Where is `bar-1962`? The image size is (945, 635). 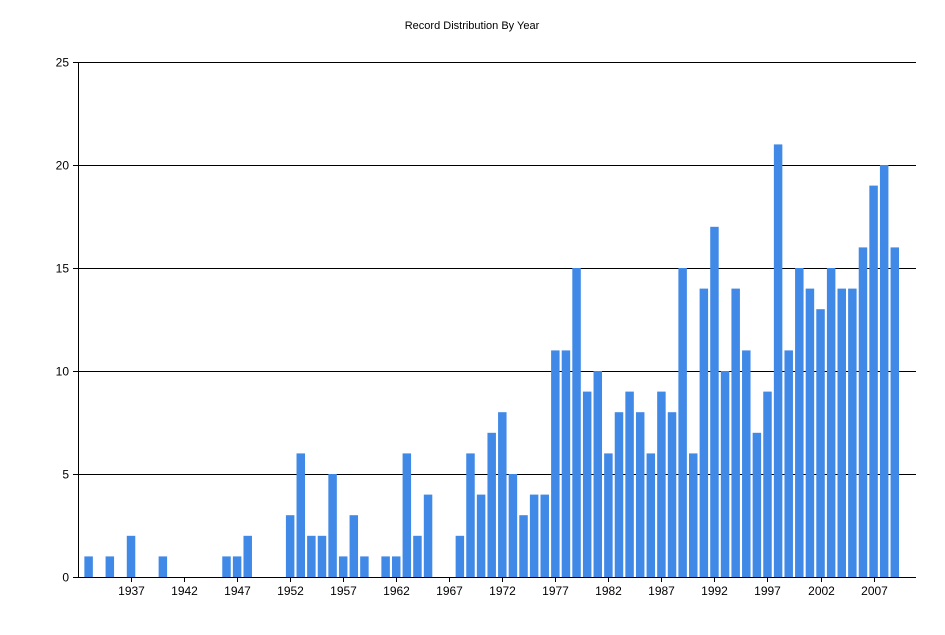 bar-1962 is located at coordinates (396, 566).